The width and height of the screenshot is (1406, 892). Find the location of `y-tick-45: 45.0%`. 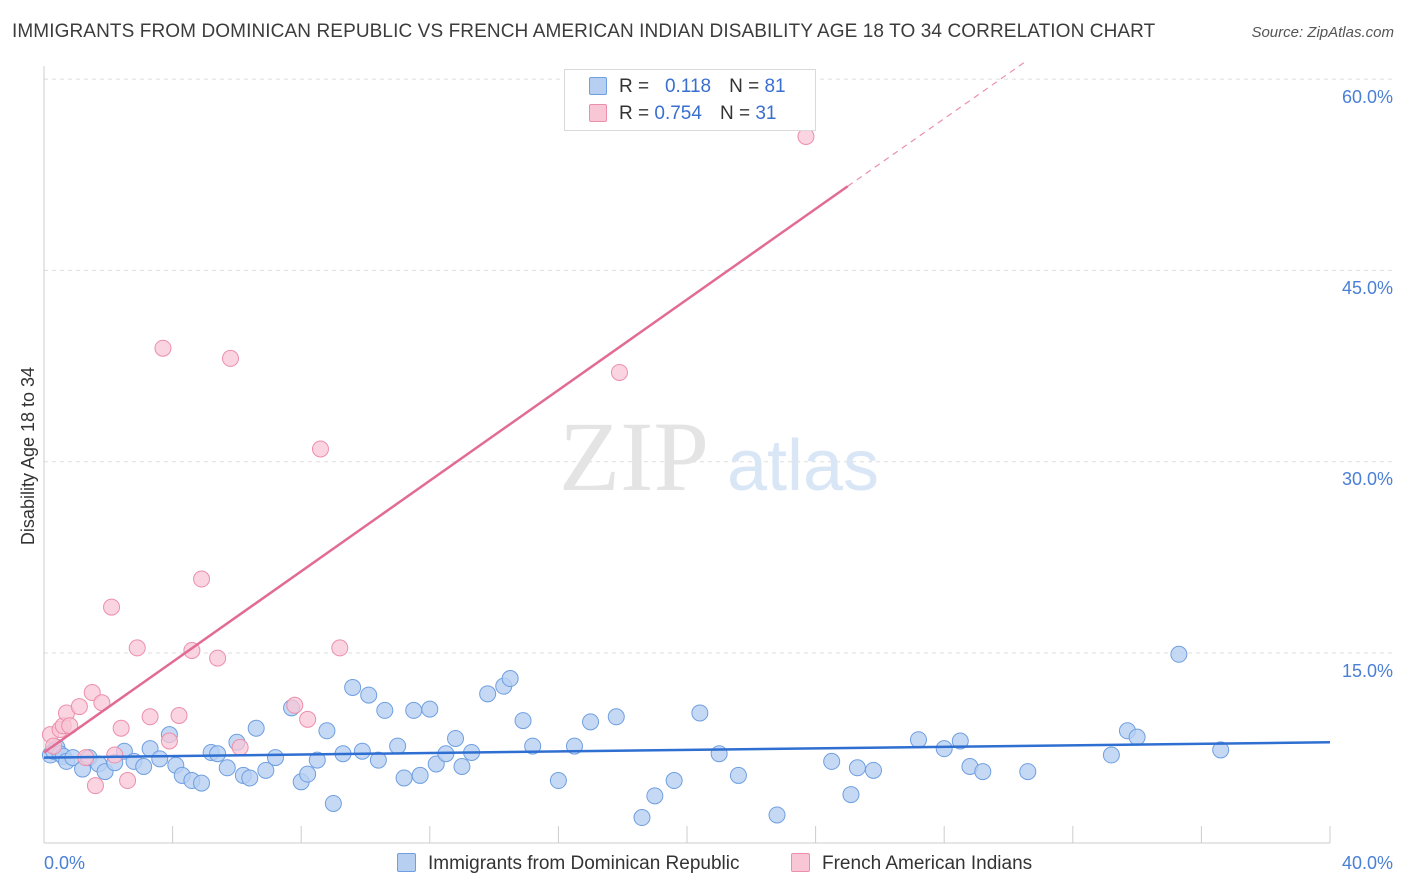

y-tick-45: 45.0% is located at coordinates (1367, 288).